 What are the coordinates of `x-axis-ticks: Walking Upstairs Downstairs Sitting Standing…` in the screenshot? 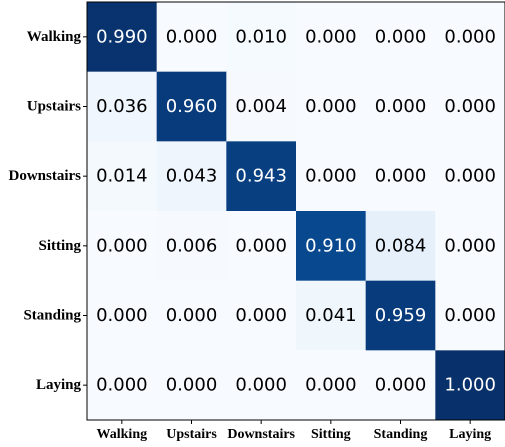 It's located at (294, 431).